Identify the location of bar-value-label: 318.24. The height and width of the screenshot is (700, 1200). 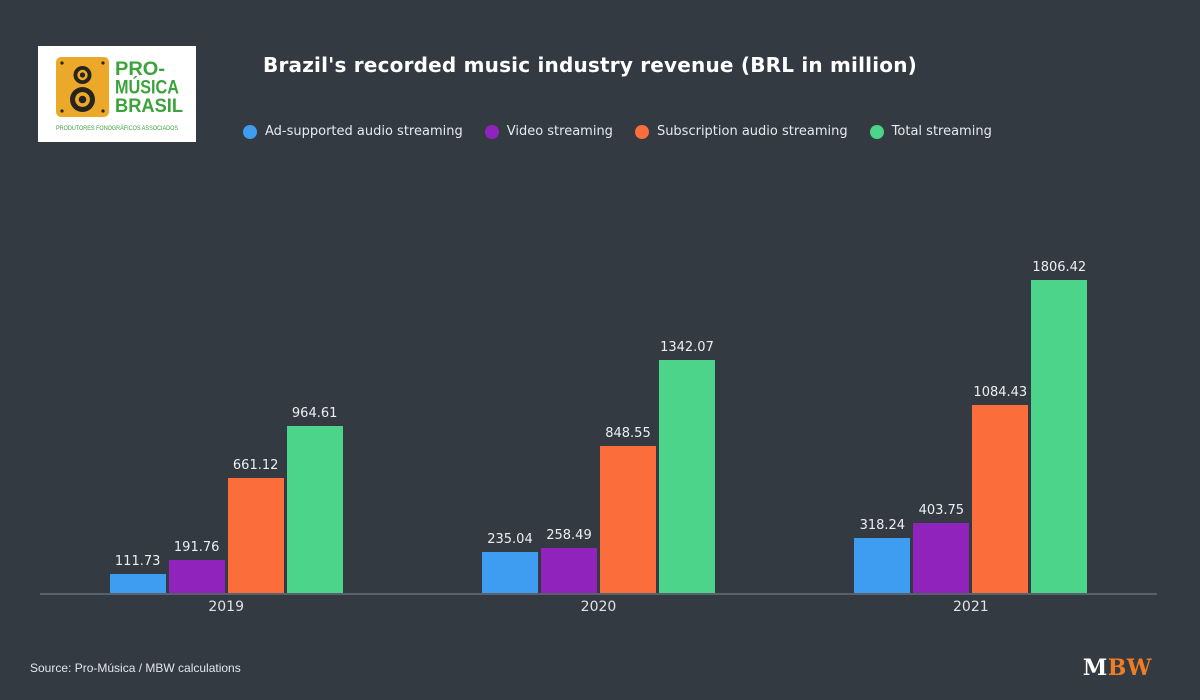
(882, 525).